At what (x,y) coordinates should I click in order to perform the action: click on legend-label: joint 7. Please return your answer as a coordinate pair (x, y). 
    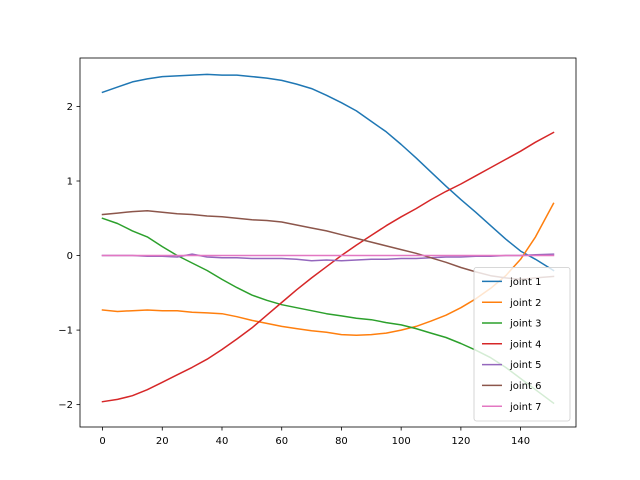
    Looking at the image, I should click on (525, 407).